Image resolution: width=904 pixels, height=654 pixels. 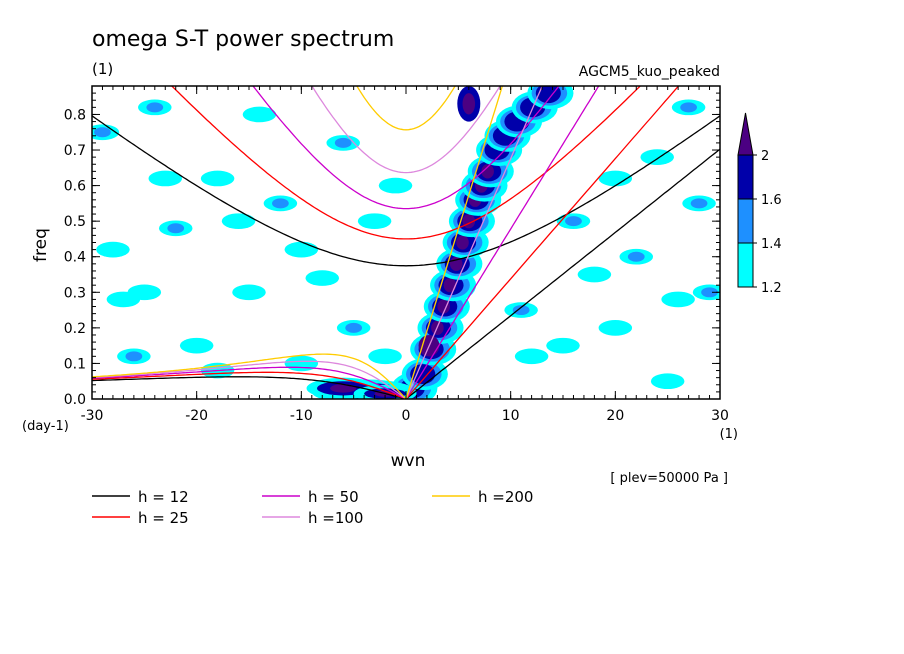 I want to click on model-label: AGCM5_kuo_peaked, so click(x=649, y=72).